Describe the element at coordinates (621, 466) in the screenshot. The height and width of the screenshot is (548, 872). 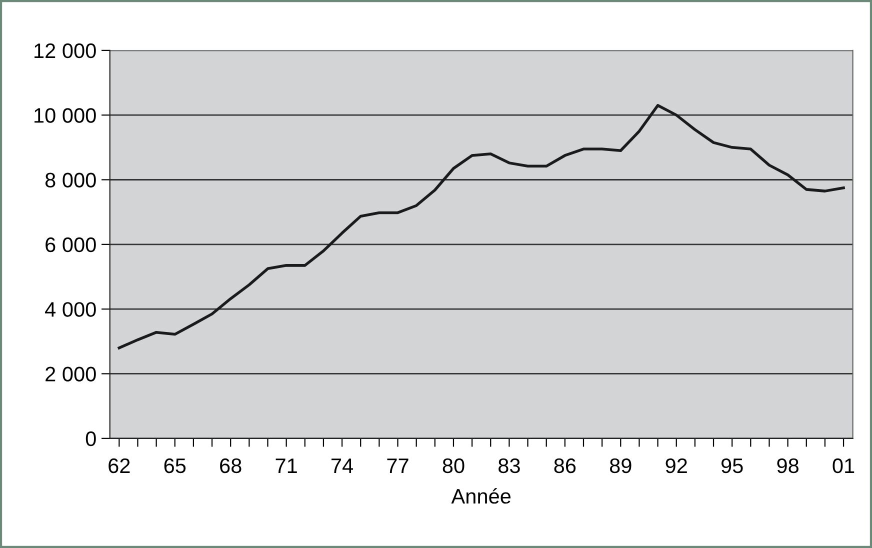
I see `x-tick-label: 89` at that location.